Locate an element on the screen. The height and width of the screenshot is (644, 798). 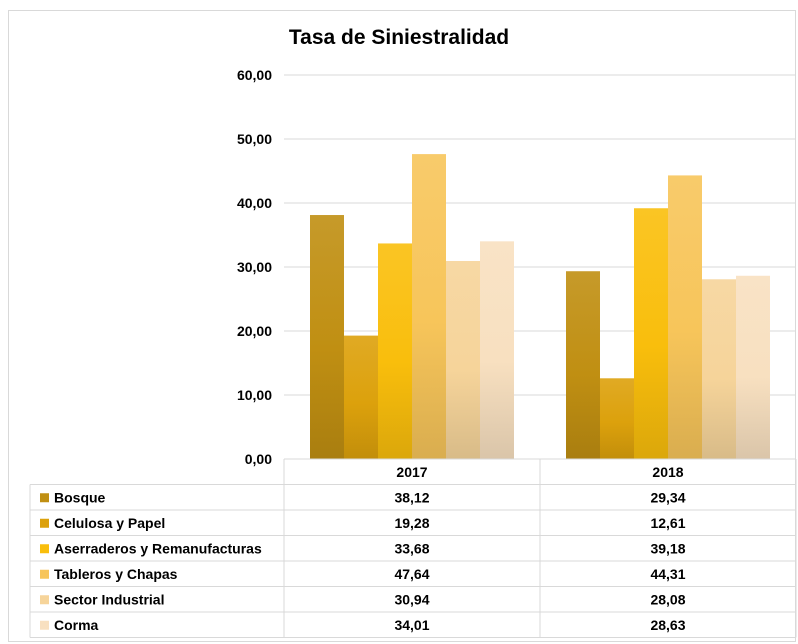
y-tick-label: 20,00 is located at coordinates (254, 331).